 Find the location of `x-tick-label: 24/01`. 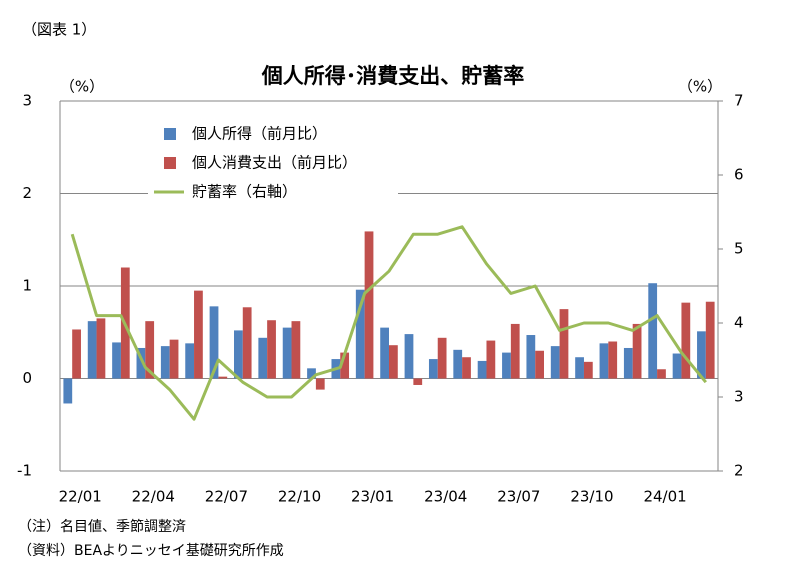

x-tick-label: 24/01 is located at coordinates (664, 497).